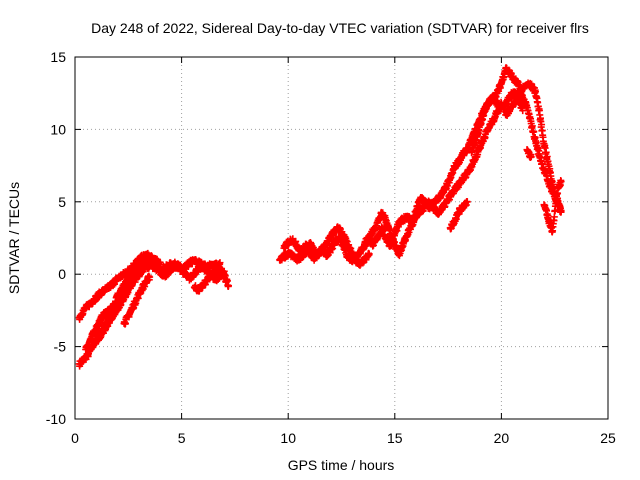 This screenshot has width=640, height=480. Describe the element at coordinates (341, 465) in the screenshot. I see `x-axis-label: GPS time / hours` at that location.